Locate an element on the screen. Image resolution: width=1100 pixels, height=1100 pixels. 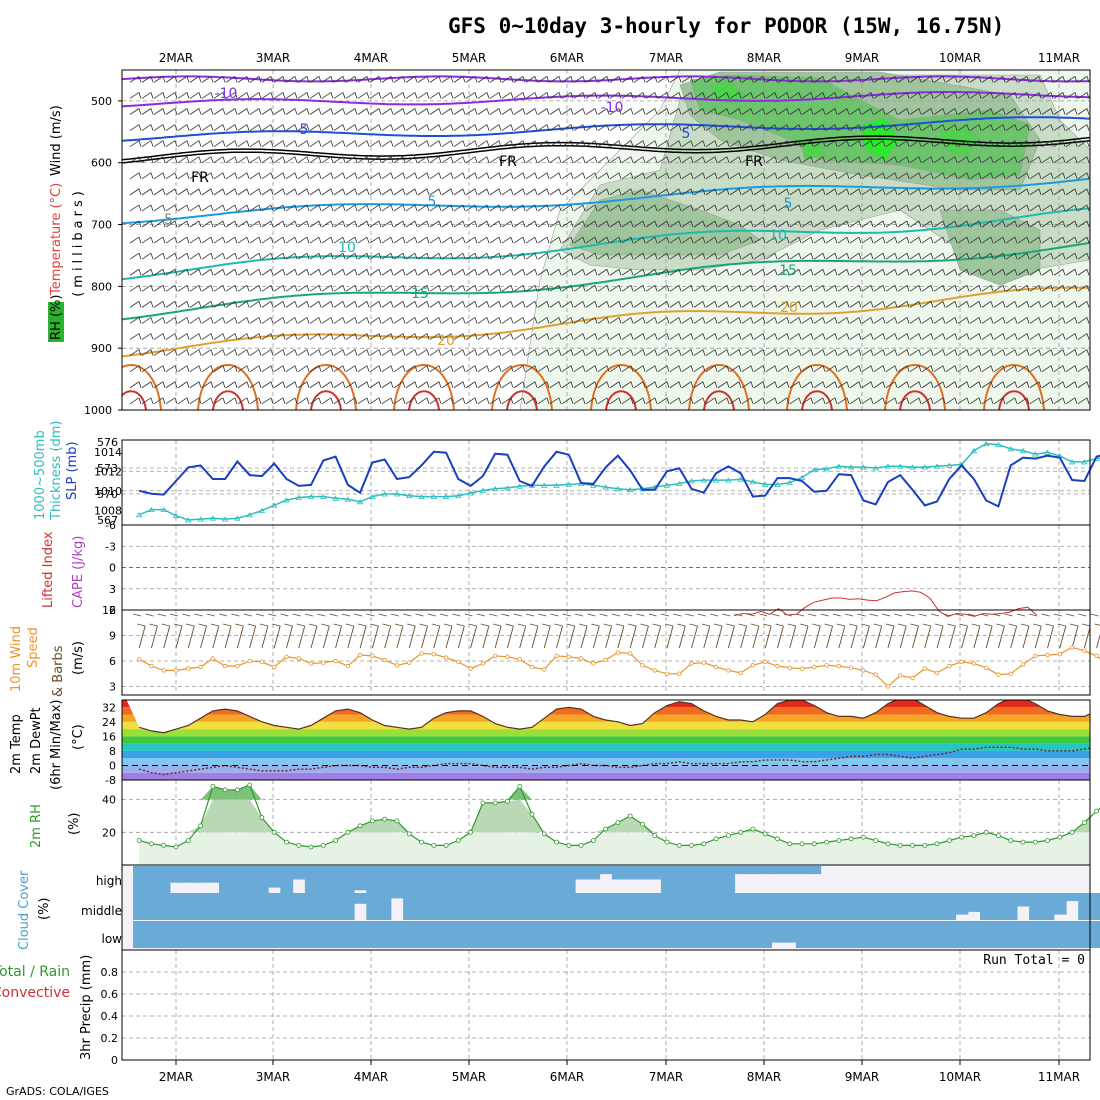
precip-y-ticks: 0.80.60.40.20 is located at coordinates (110, 1016).